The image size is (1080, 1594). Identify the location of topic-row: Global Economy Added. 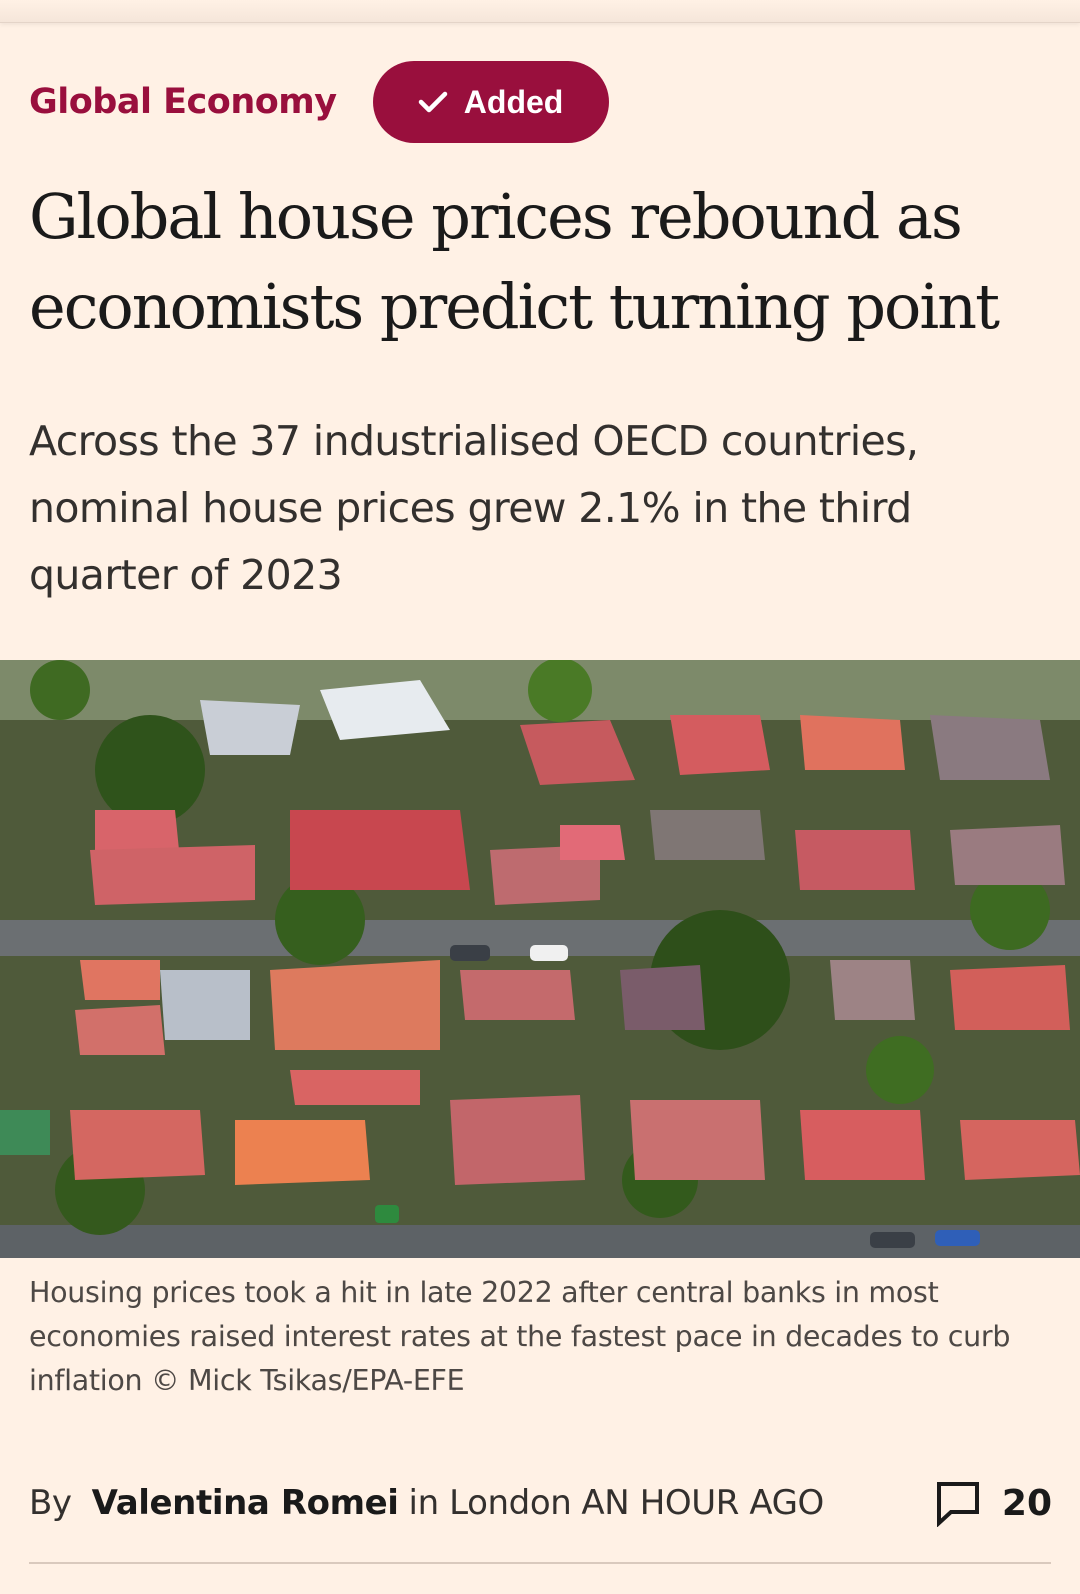
(319, 102).